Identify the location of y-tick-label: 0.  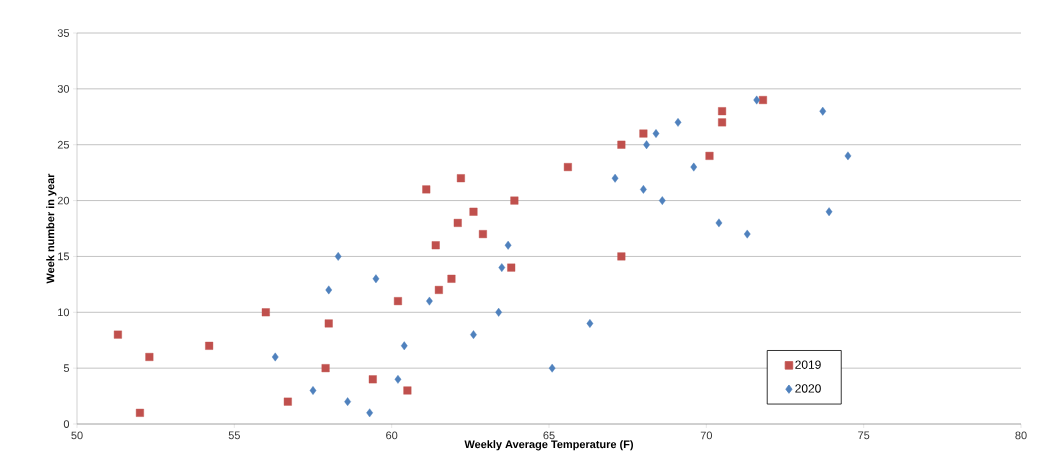
(66, 424).